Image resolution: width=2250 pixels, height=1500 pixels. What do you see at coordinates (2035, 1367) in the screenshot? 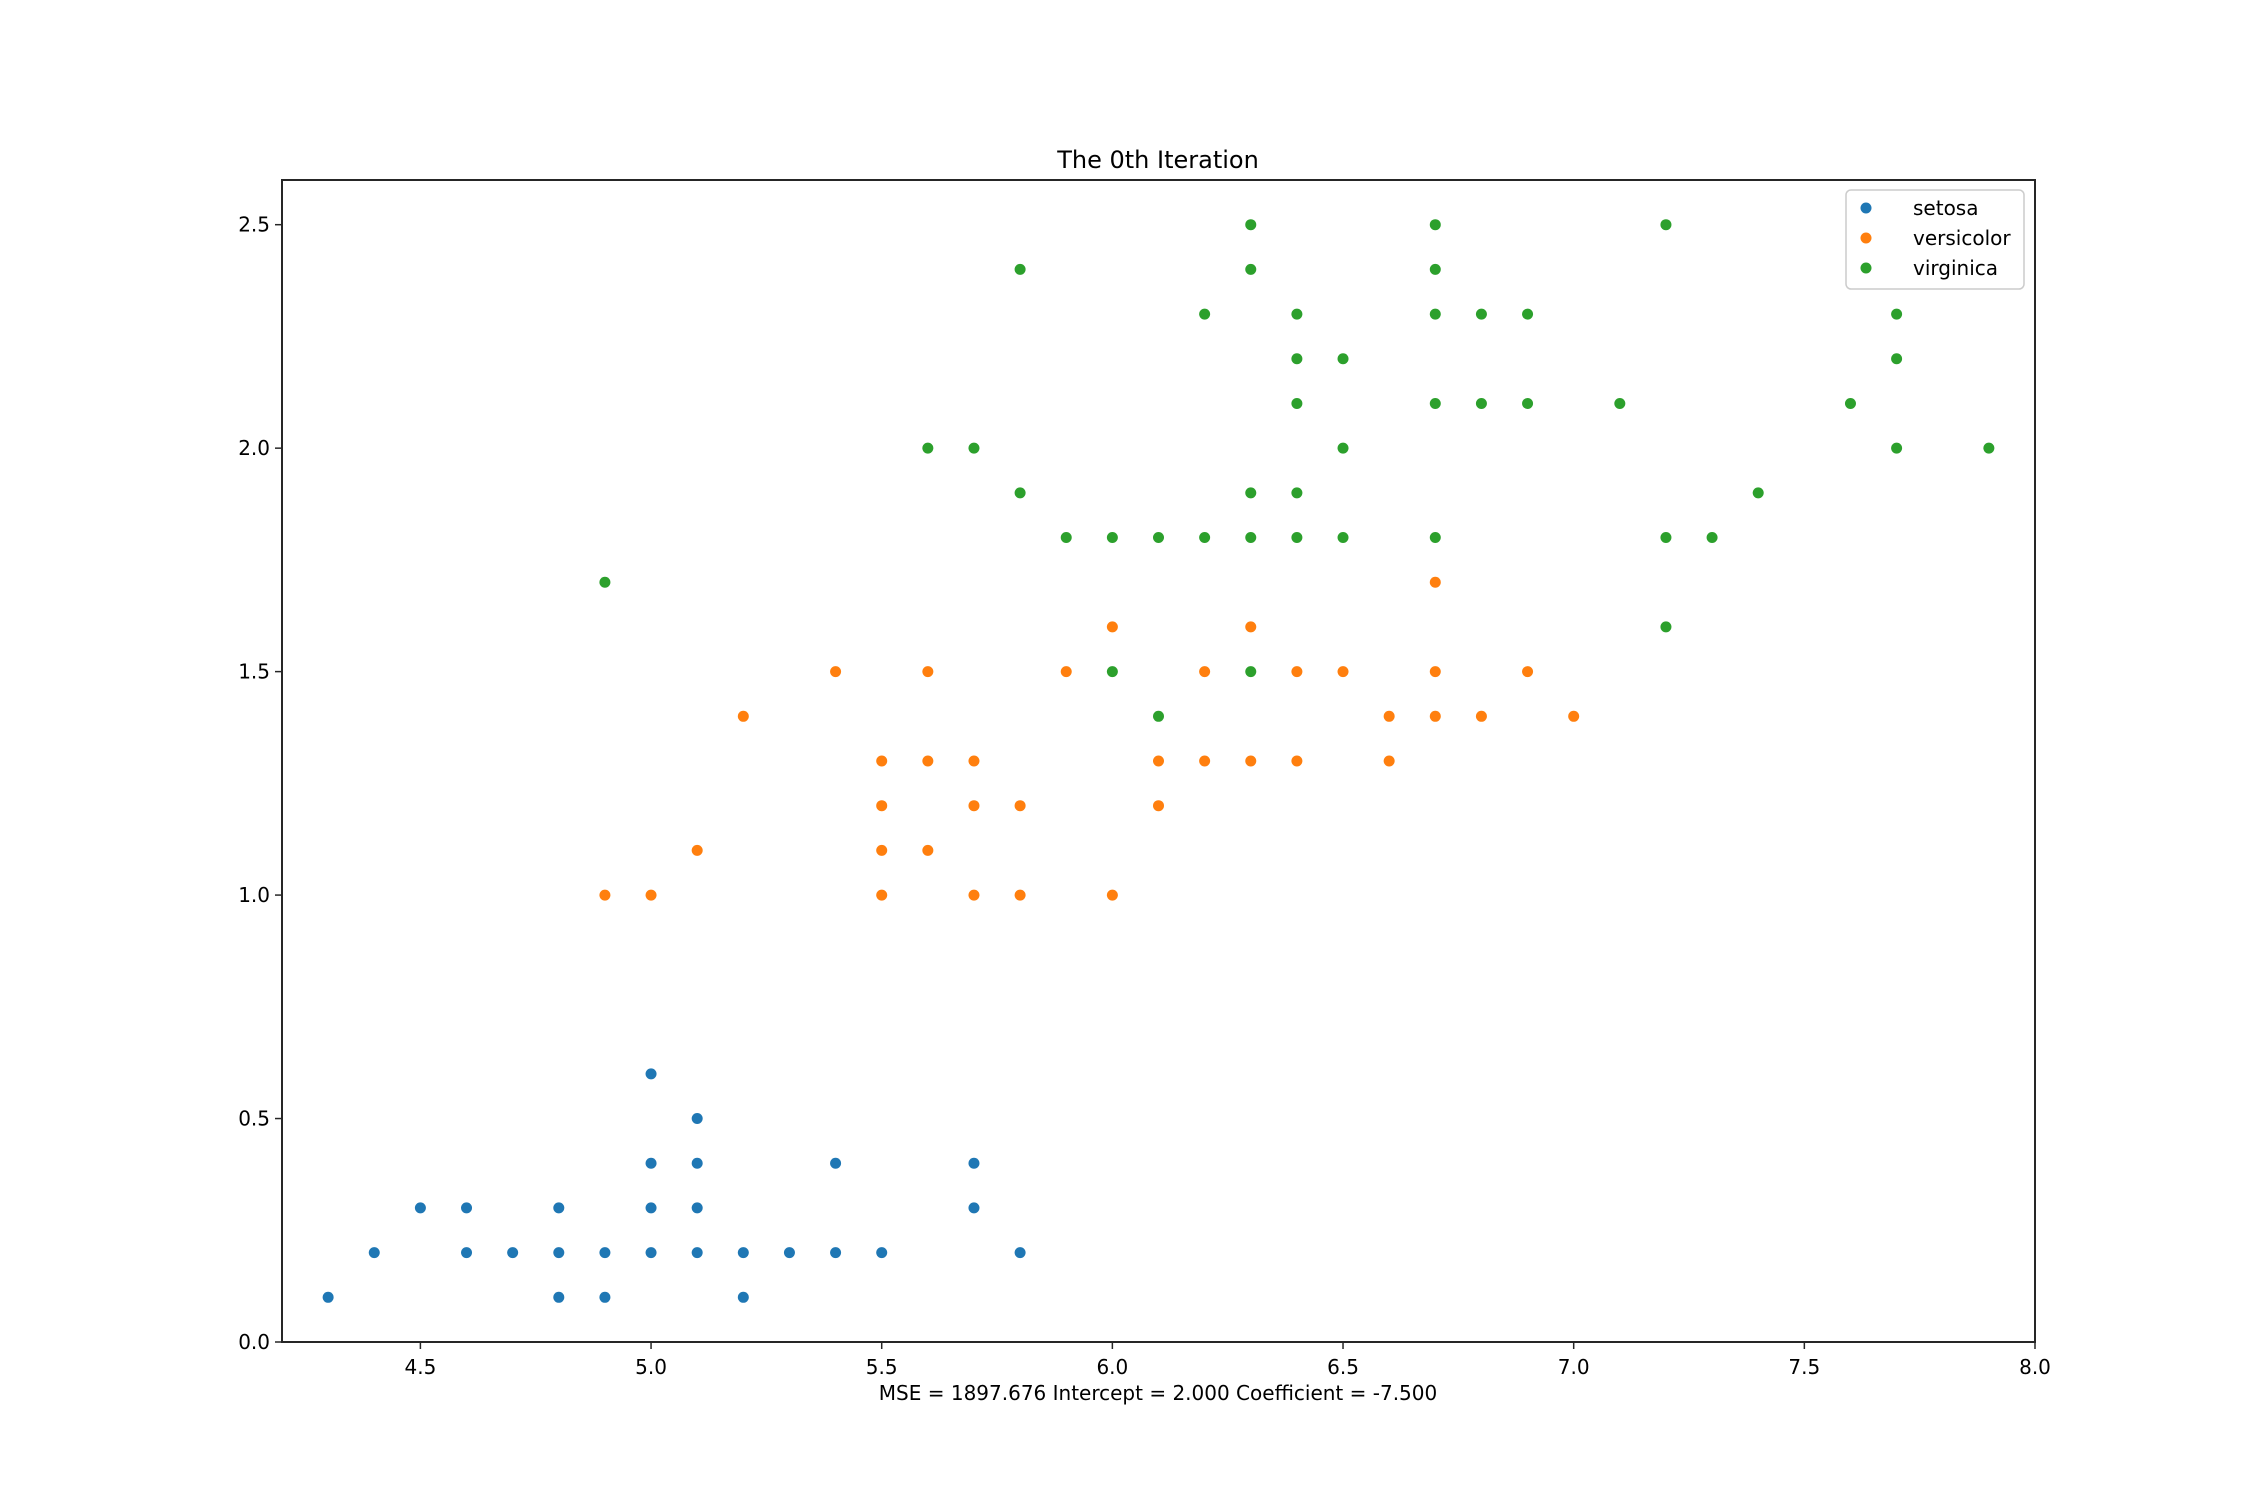
I see `x-tick-label: 8.0` at bounding box center [2035, 1367].